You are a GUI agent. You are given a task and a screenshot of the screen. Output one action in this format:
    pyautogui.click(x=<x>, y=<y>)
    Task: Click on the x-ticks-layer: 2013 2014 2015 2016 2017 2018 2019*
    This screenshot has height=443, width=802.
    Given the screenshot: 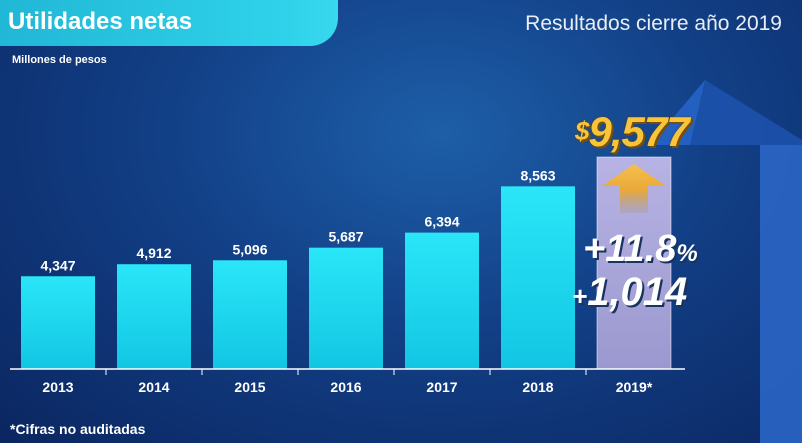 What is the action you would take?
    pyautogui.click(x=347, y=382)
    